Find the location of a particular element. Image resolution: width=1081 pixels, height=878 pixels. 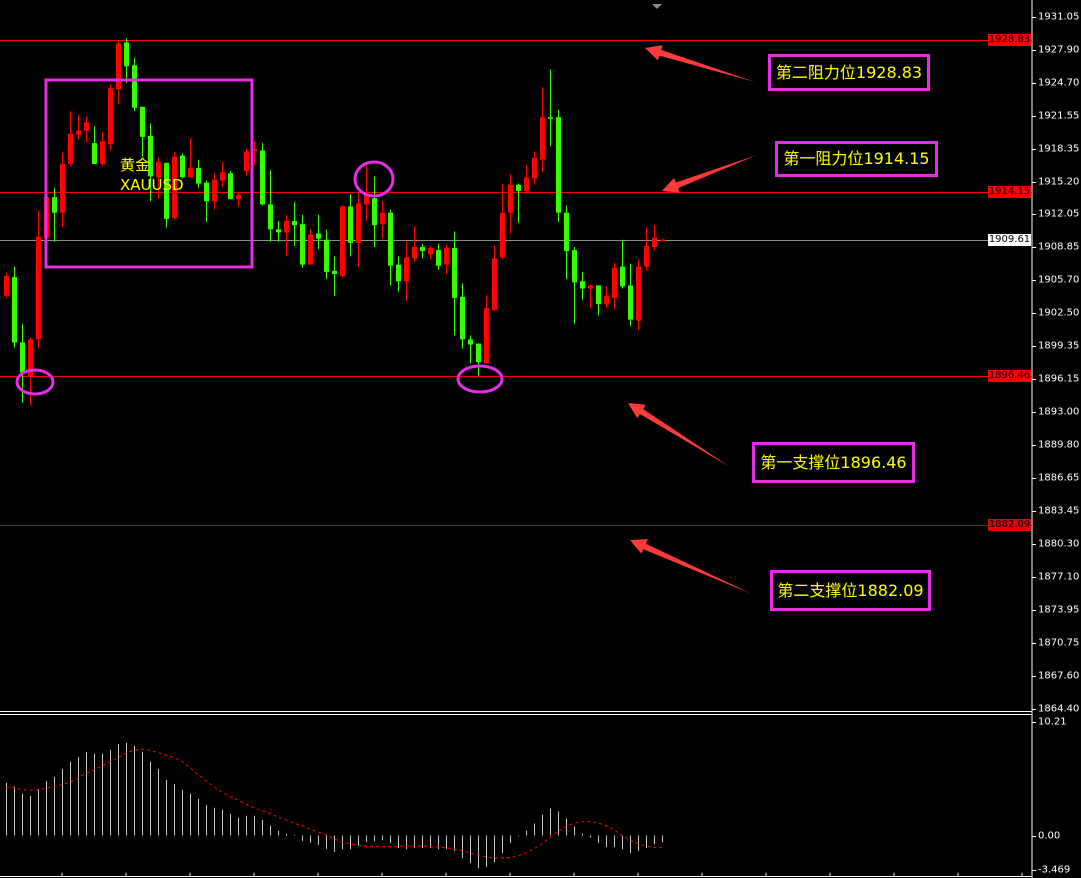

price-tick-label: 1883.45 is located at coordinates (1059, 511).